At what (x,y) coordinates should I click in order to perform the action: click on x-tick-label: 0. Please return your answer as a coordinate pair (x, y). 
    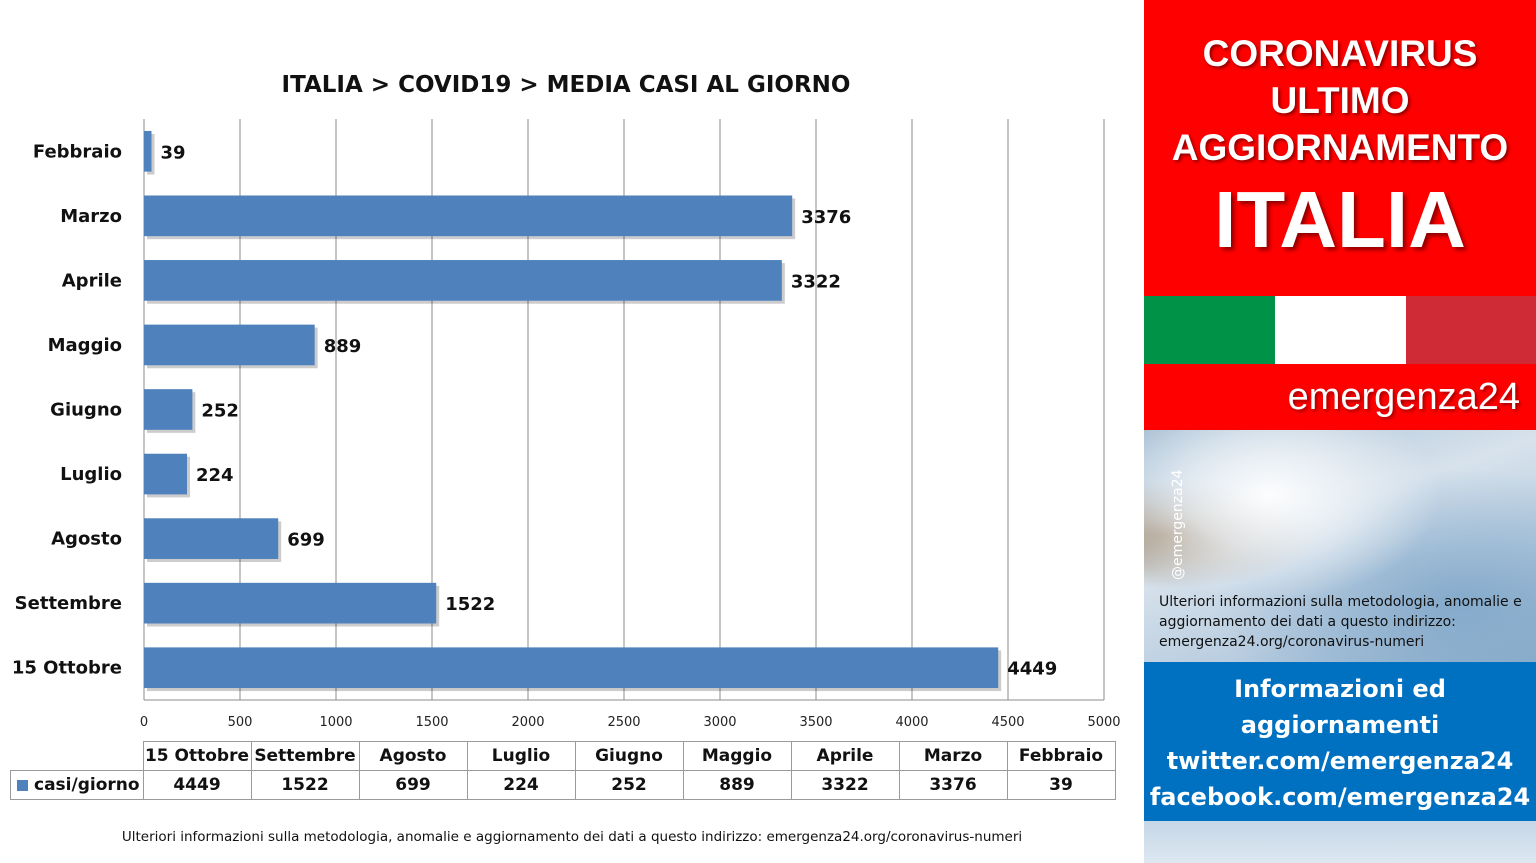
    Looking at the image, I should click on (144, 722).